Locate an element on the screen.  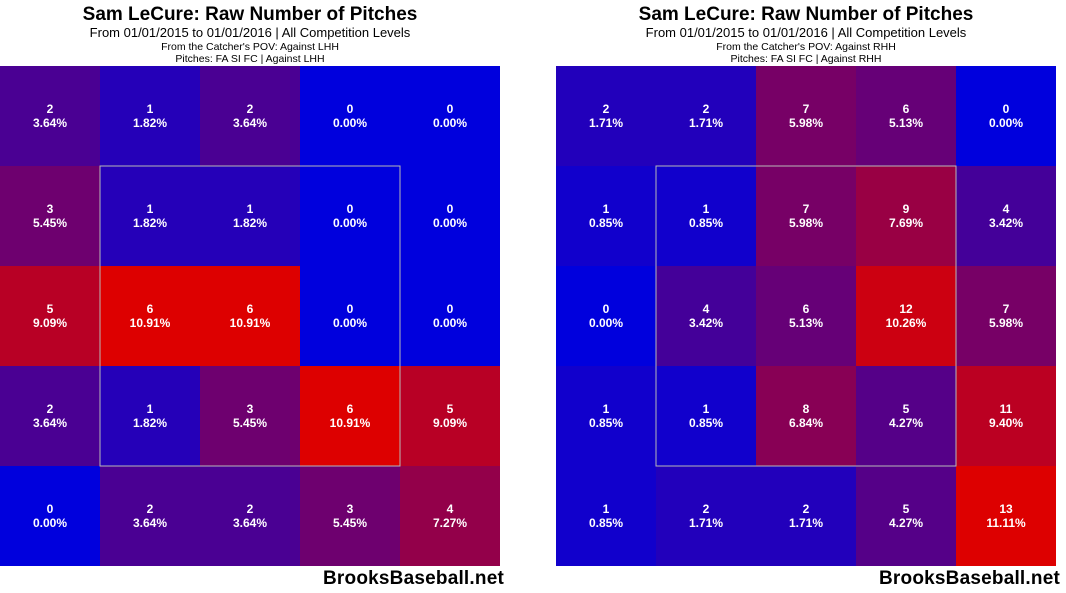
cell-count-label: 13 is located at coordinates (1006, 509).